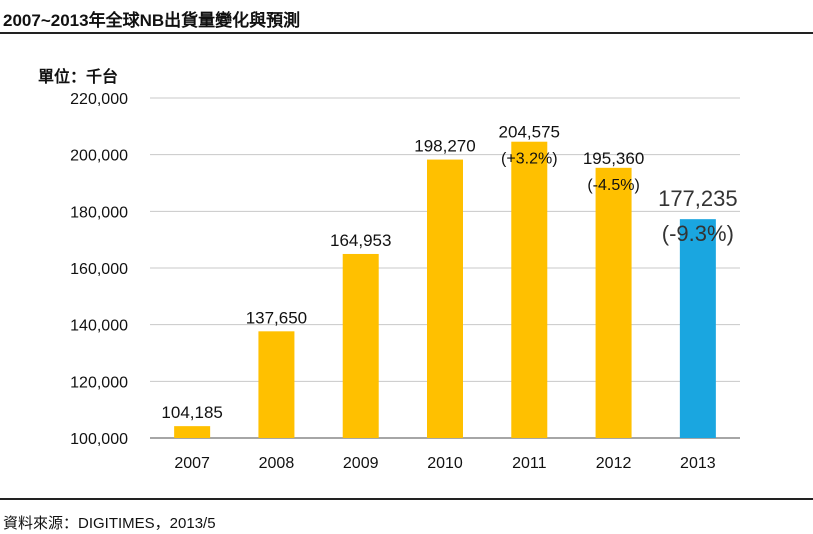 The image size is (813, 534). Describe the element at coordinates (529, 132) in the screenshot. I see `data-label: 204,575` at that location.